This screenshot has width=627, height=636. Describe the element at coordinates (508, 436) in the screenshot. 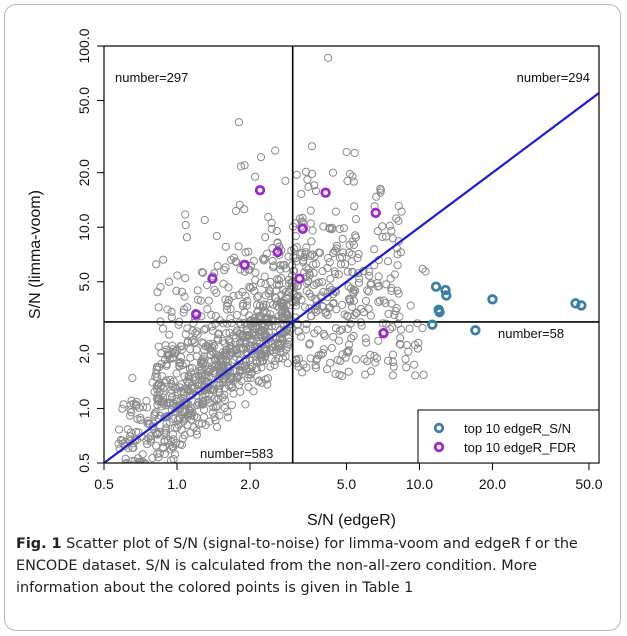

I see `legend-box` at that location.